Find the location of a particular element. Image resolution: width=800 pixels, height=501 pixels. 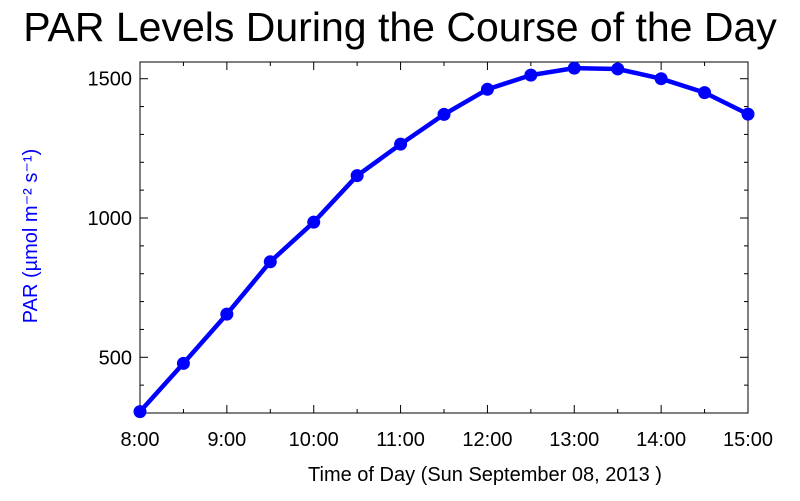

x-tick-label: 11:00 is located at coordinates (400, 440).